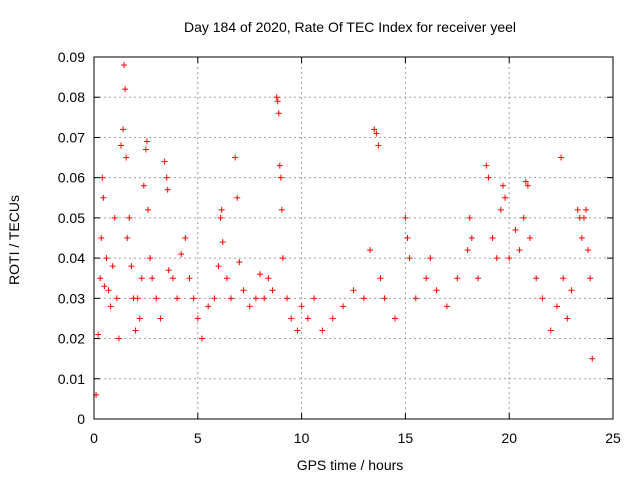 The image size is (640, 480). What do you see at coordinates (71, 137) in the screenshot?
I see `y-tick-label: 0.07` at bounding box center [71, 137].